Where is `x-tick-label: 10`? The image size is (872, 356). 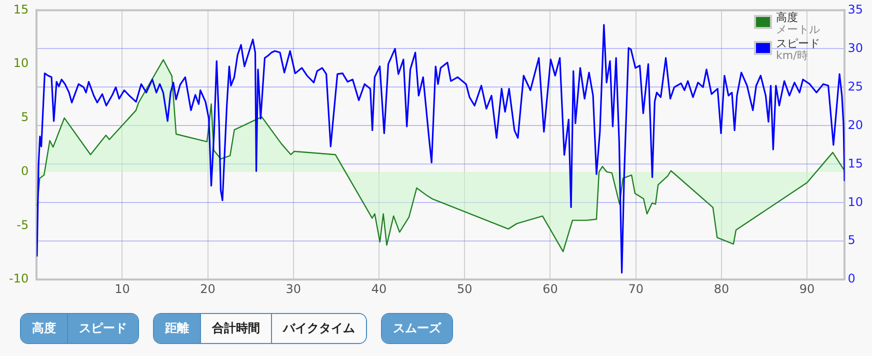 x-tick-label: 10 is located at coordinates (122, 289).